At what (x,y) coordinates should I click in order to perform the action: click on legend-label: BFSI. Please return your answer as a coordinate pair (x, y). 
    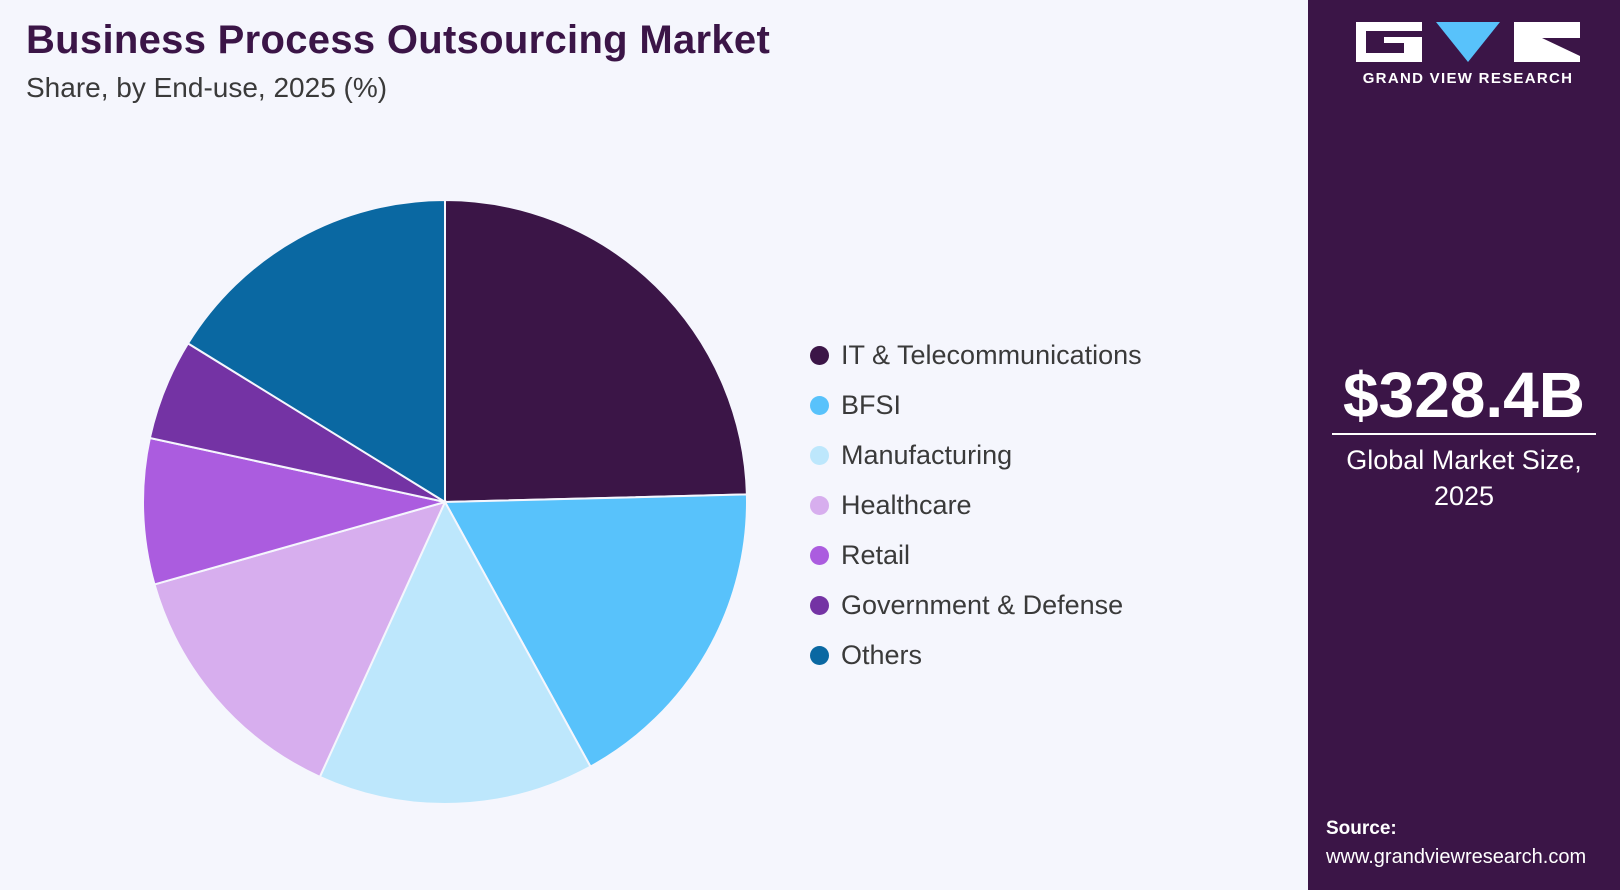
    Looking at the image, I should click on (871, 404).